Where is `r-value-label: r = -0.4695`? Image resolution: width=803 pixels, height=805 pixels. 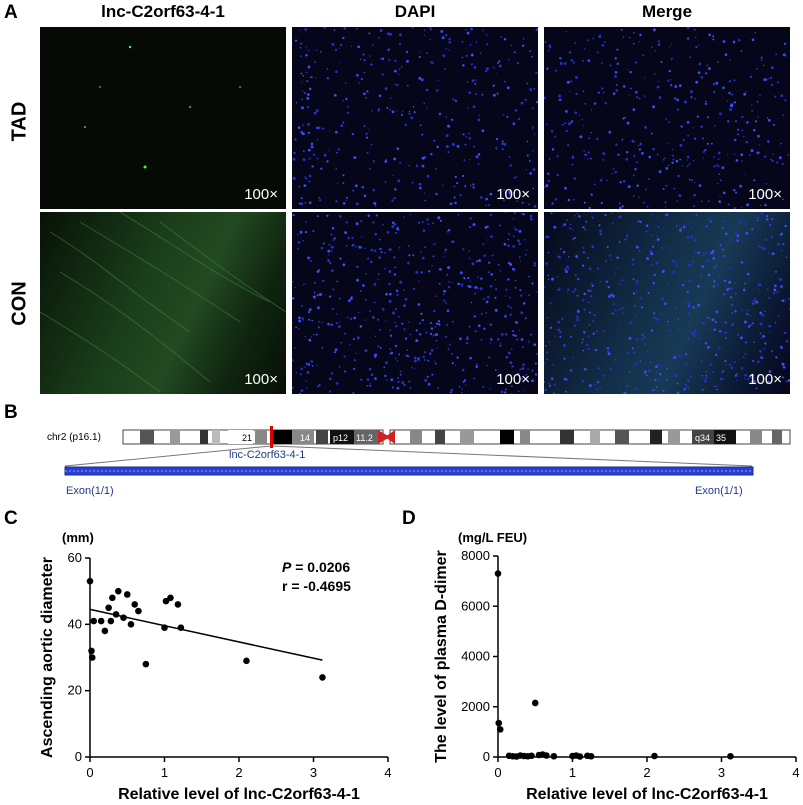
r-value-label: r = -0.4695 is located at coordinates (316, 586).